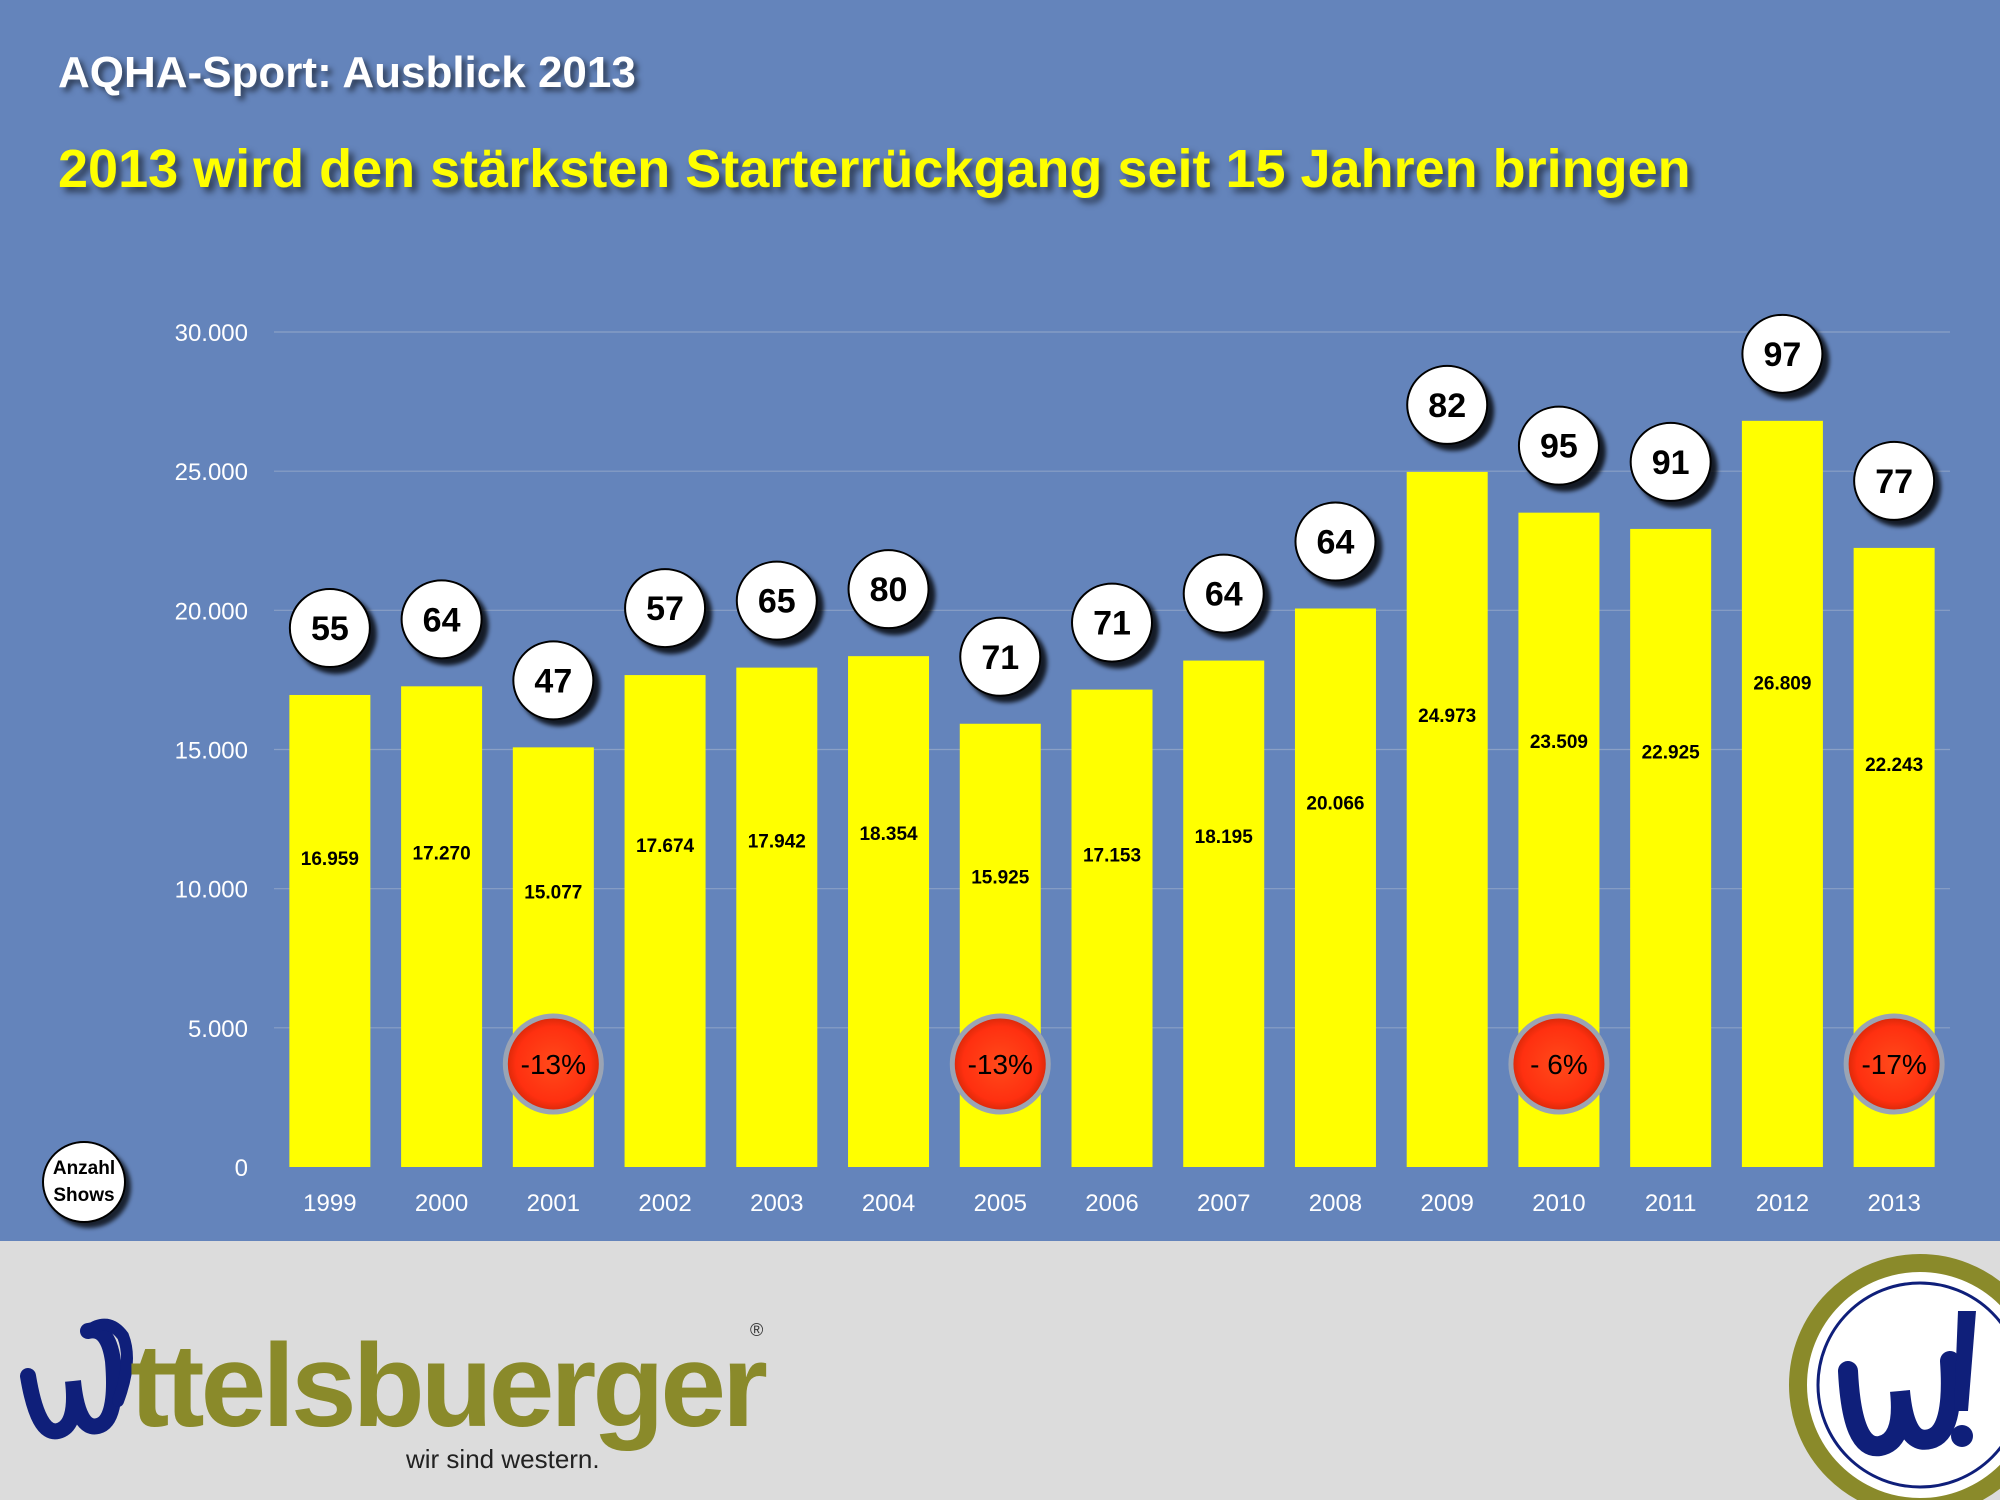 The image size is (2000, 1500). I want to click on x-tick-label: 2002, so click(664, 1203).